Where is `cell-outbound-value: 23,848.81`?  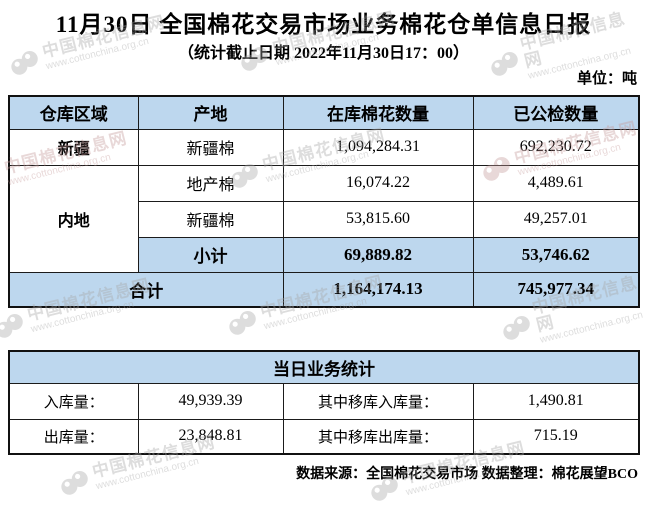 cell-outbound-value: 23,848.81 is located at coordinates (210, 436).